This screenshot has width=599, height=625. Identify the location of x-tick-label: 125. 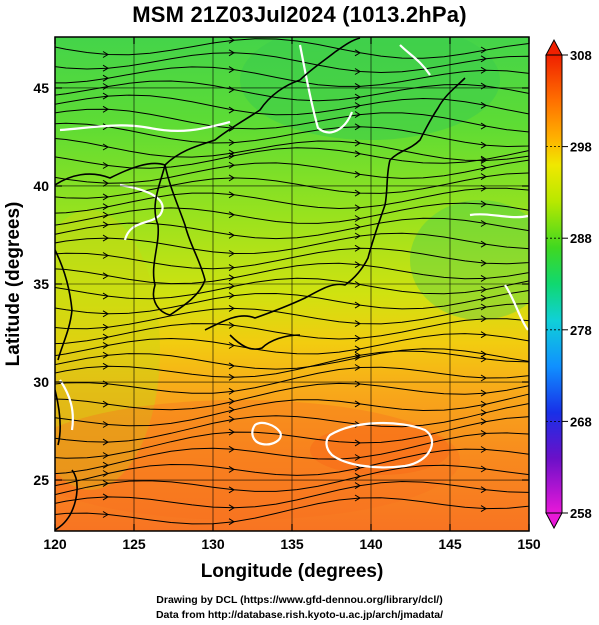
(134, 544).